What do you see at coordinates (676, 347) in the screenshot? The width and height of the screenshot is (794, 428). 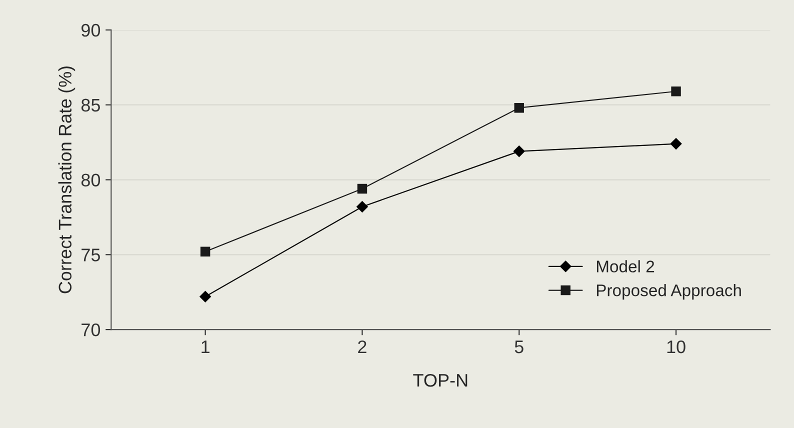 I see `x-tick-label: 10` at bounding box center [676, 347].